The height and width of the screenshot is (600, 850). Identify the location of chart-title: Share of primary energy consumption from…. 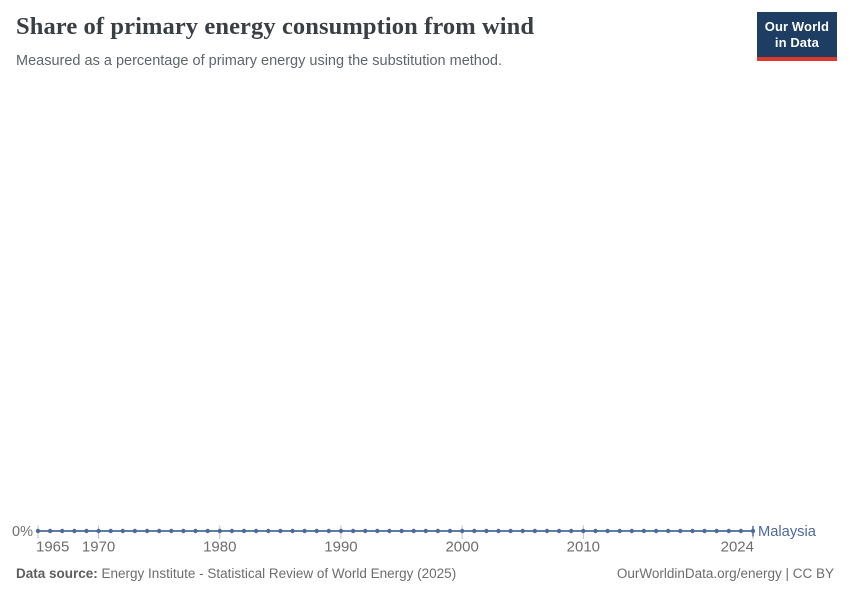
(275, 26).